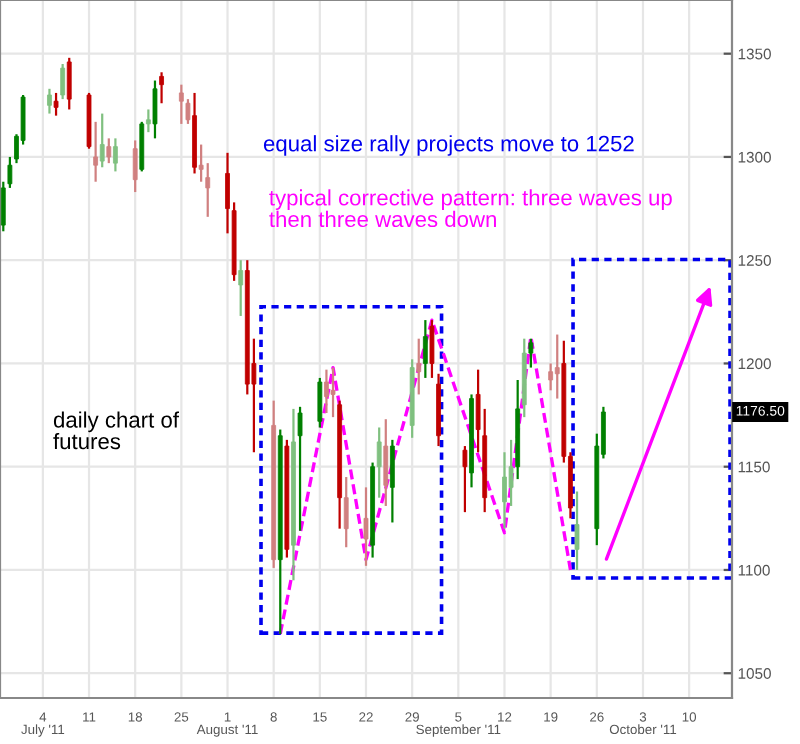 The width and height of the screenshot is (800, 744). Describe the element at coordinates (116, 430) in the screenshot. I see `annotation: daily chart of futures` at that location.